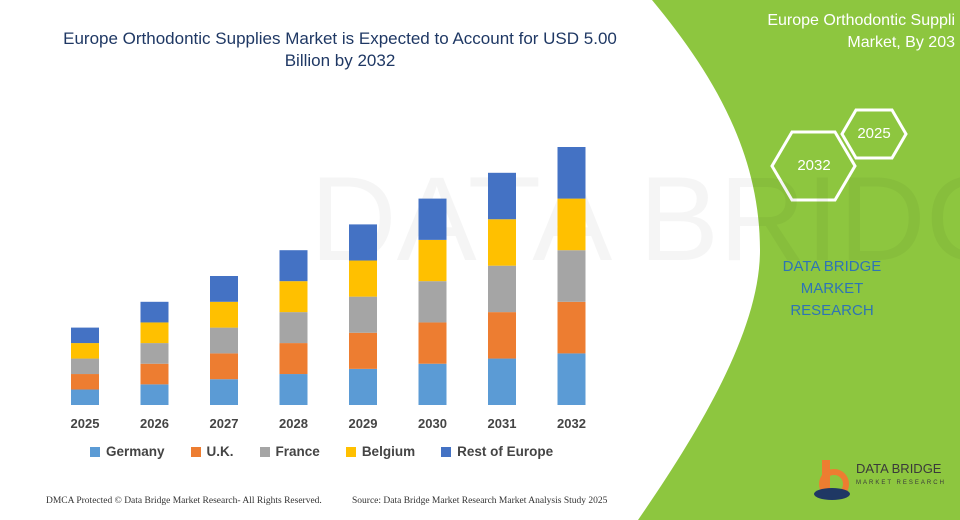  I want to click on bar-2029-rest-of-europe, so click(363, 242).